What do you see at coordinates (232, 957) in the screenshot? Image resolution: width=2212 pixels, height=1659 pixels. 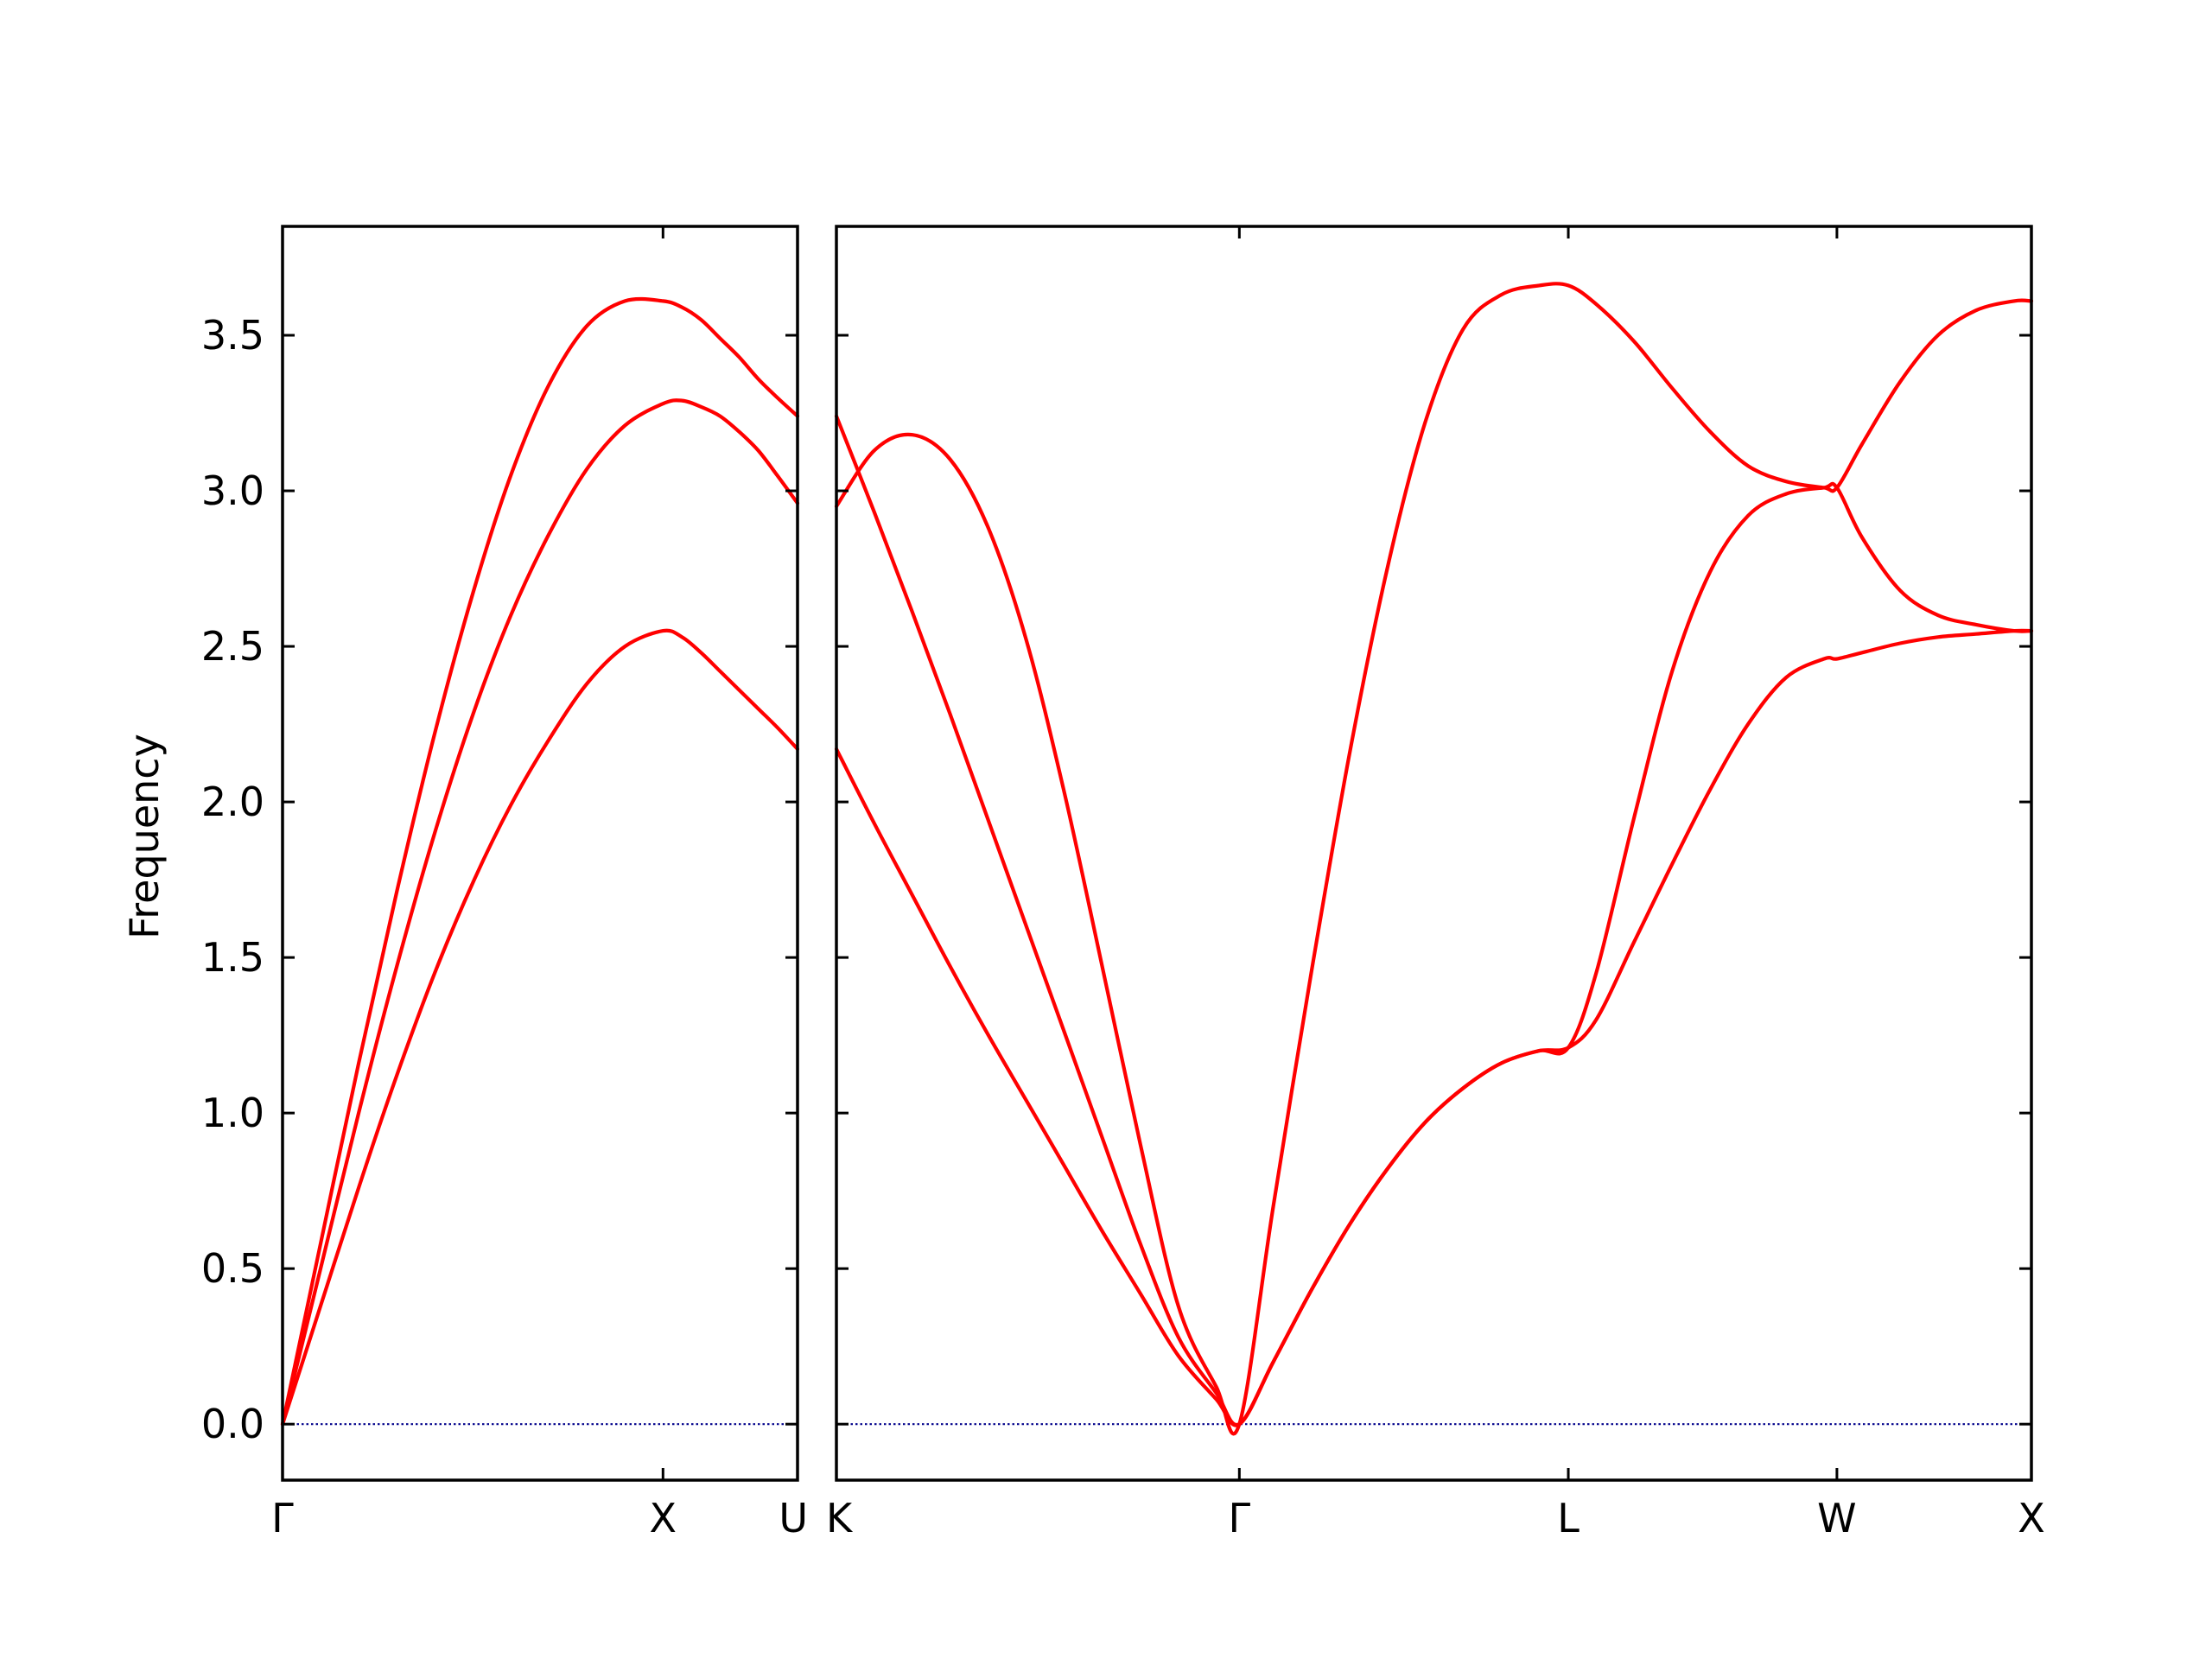 I see `y-tick-label: 1.5` at bounding box center [232, 957].